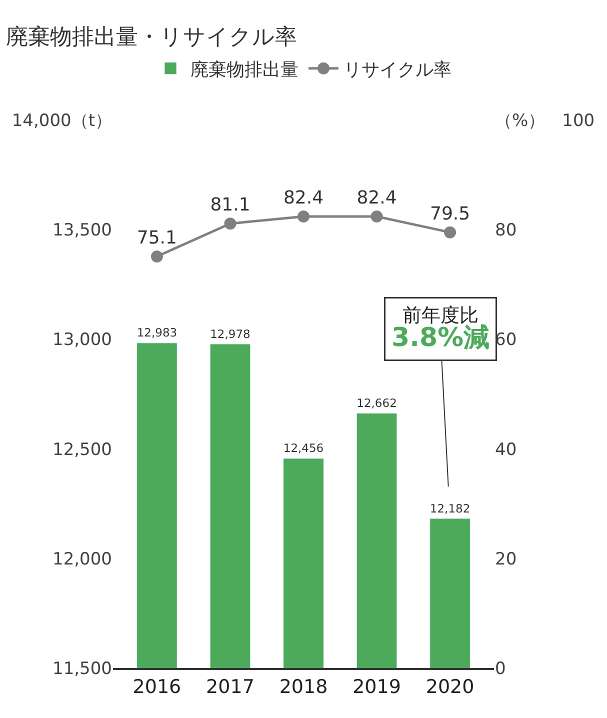  Describe the element at coordinates (82, 450) in the screenshot. I see `y-tick-label: 12,500` at that location.